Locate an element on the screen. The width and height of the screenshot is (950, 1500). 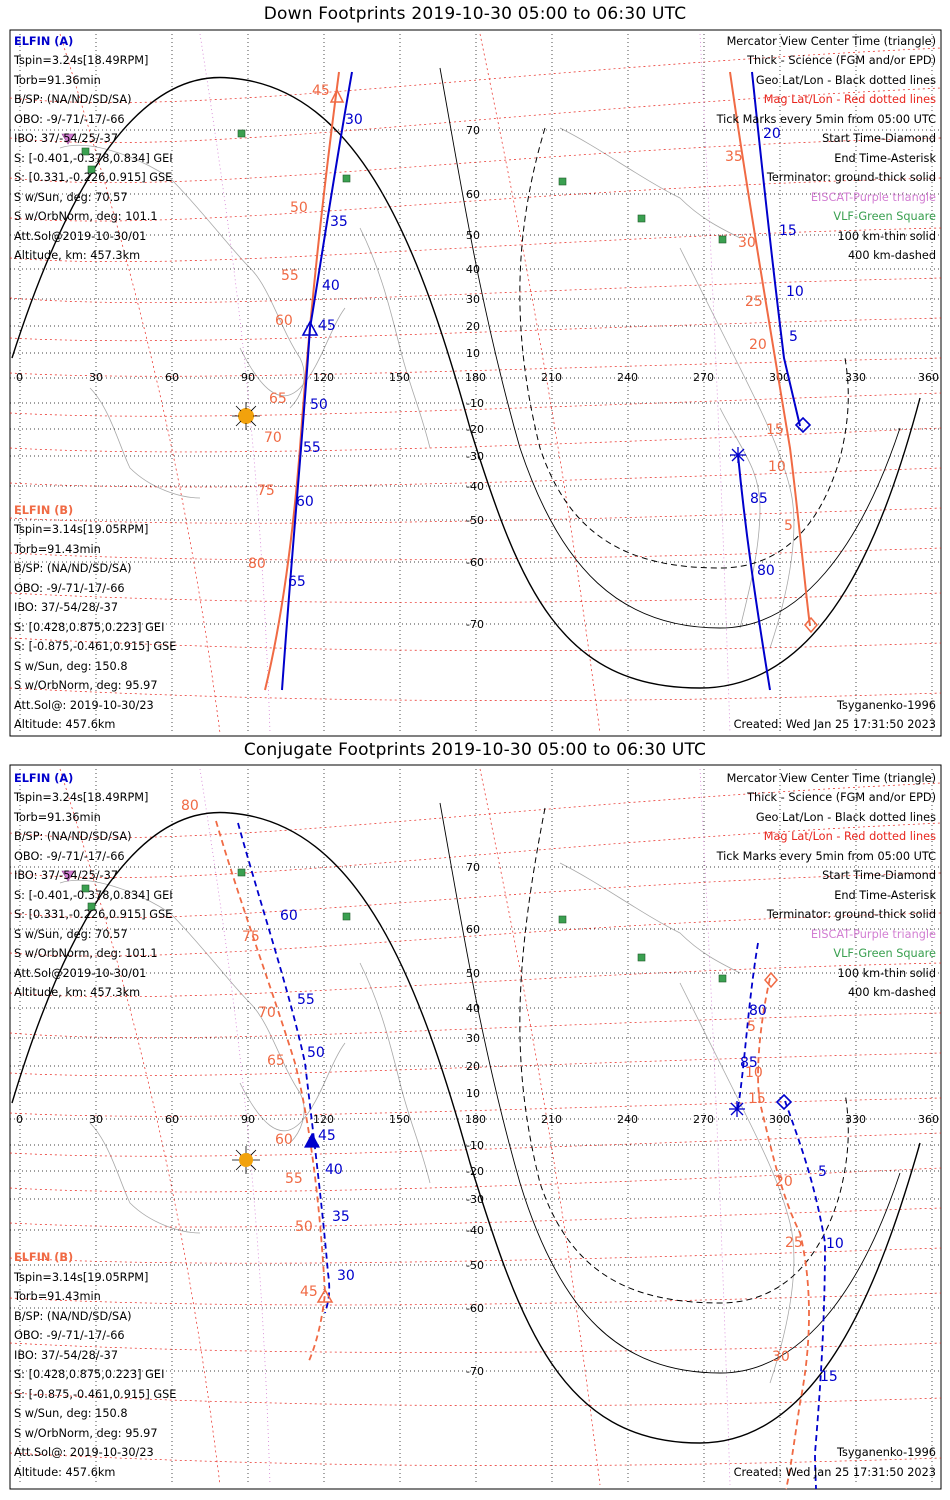
svg-text: Torb=91.36min is located at coordinates (57, 80).